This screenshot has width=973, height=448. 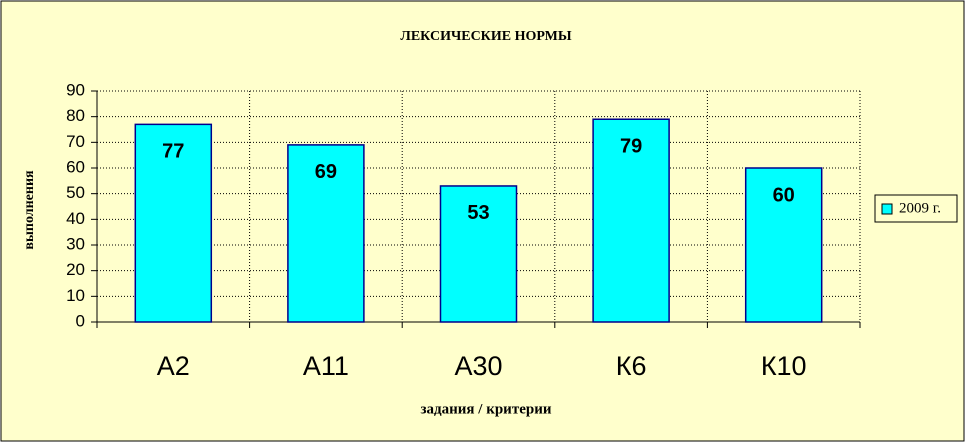 What do you see at coordinates (485, 36) in the screenshot?
I see `chart-title: ЛЕКСИЧЕСКИЕ НОРМЫ` at bounding box center [485, 36].